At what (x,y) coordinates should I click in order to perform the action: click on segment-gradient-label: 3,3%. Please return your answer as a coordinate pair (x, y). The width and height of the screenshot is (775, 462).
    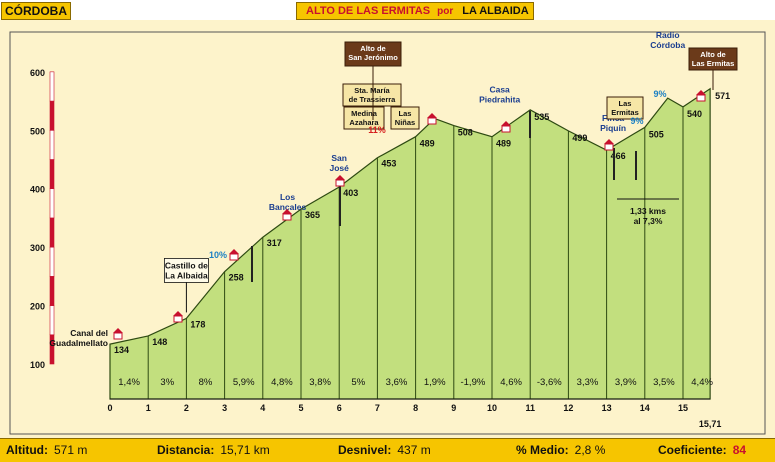
    Looking at the image, I should click on (588, 382).